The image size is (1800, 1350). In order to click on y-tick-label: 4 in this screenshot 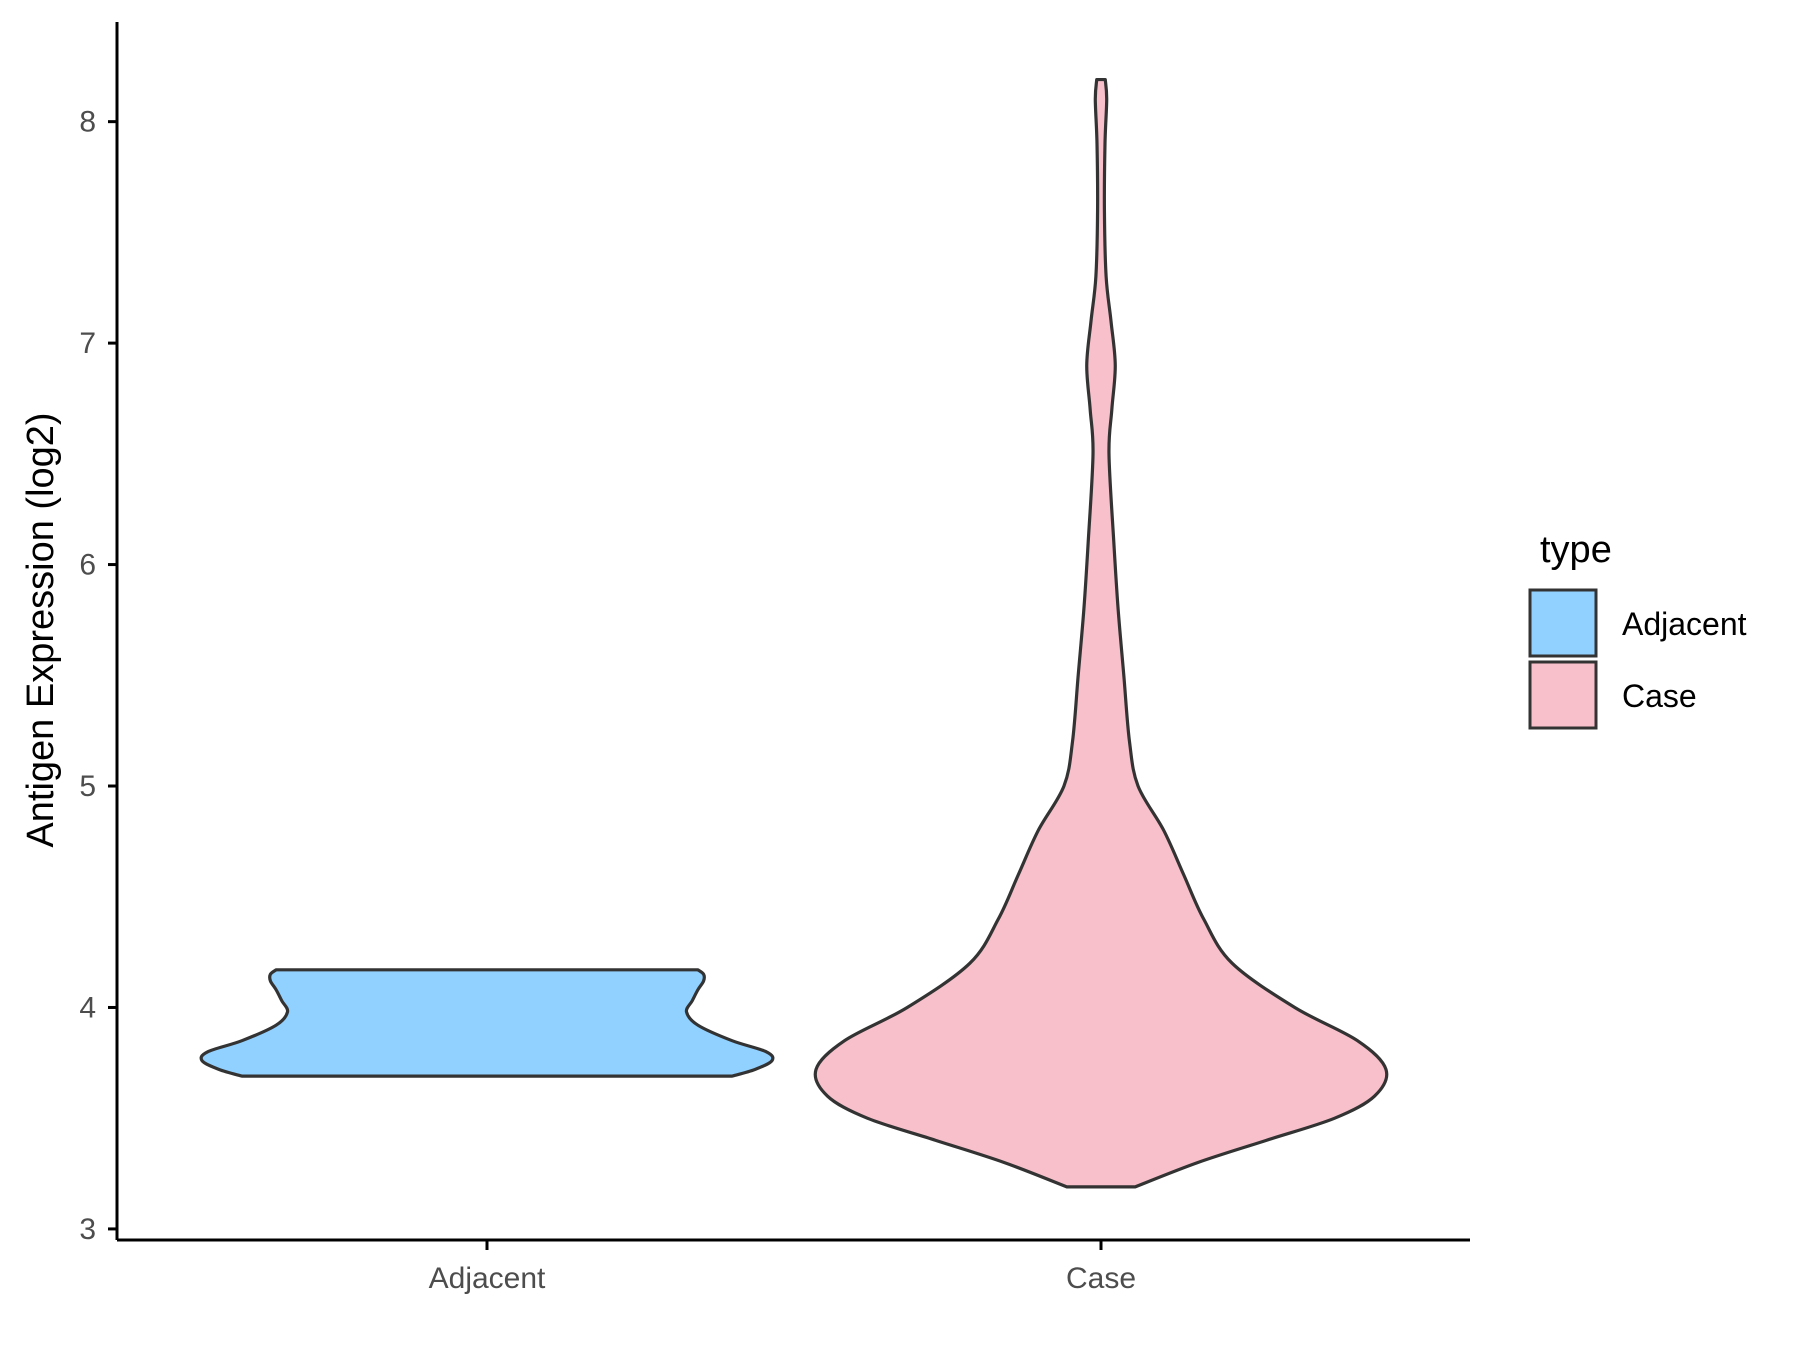, I will do `click(87, 1007)`.